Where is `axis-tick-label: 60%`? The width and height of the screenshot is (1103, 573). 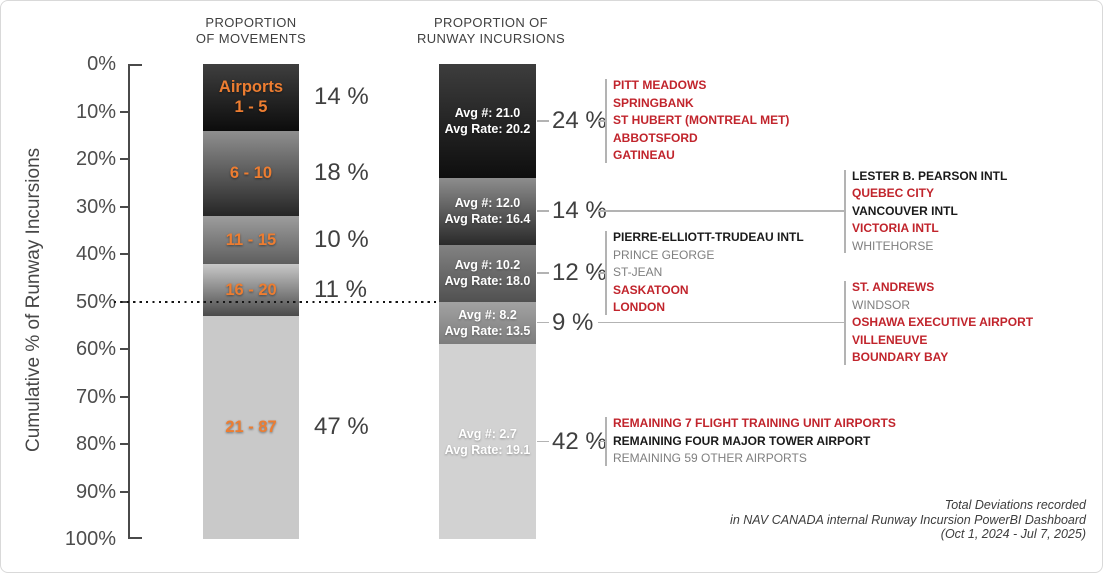 axis-tick-label: 60% is located at coordinates (95, 349).